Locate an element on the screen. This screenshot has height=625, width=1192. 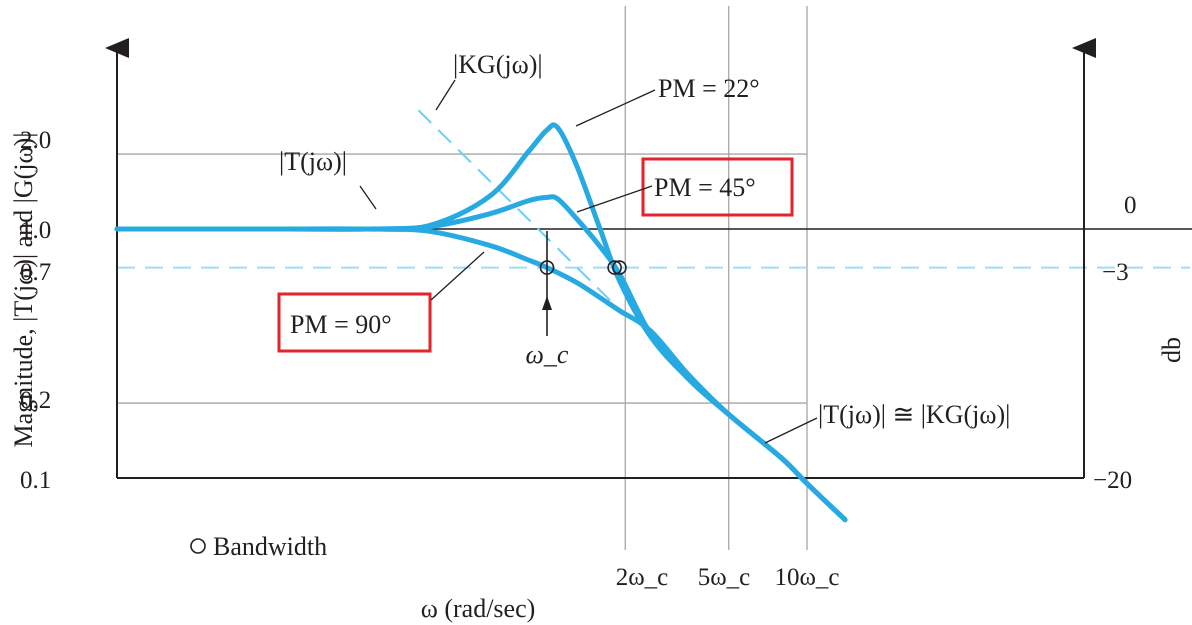
xtick-5wc: 5ω_c is located at coordinates (724, 577).